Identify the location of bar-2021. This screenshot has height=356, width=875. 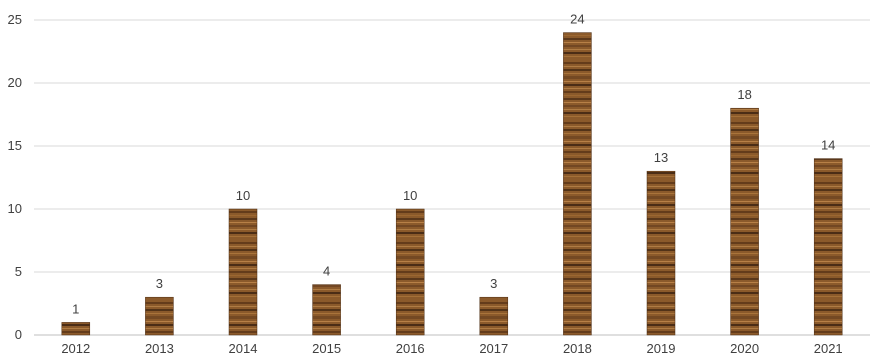
(828, 247).